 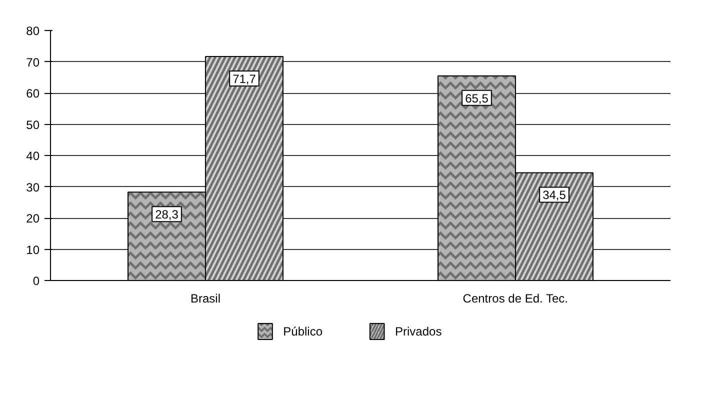 What do you see at coordinates (33, 31) in the screenshot?
I see `y-tick-label: 80` at bounding box center [33, 31].